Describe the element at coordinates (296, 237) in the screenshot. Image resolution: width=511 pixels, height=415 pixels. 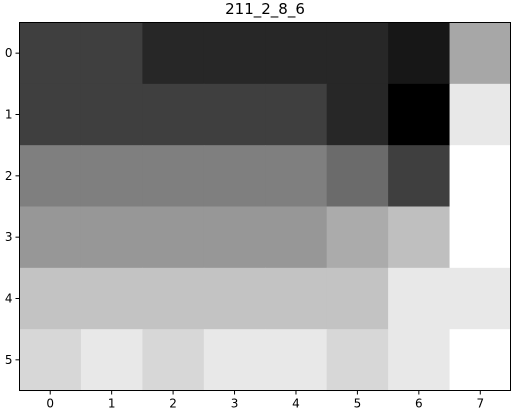
I see `heatmap-cell-r3-c4` at that location.